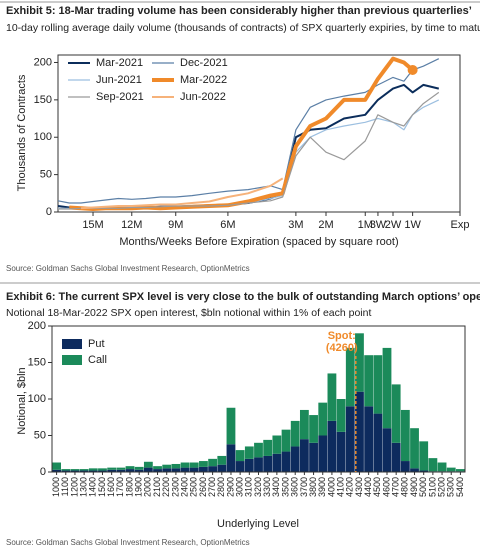  What do you see at coordinates (72, 344) in the screenshot?
I see `legend-swatch` at bounding box center [72, 344].